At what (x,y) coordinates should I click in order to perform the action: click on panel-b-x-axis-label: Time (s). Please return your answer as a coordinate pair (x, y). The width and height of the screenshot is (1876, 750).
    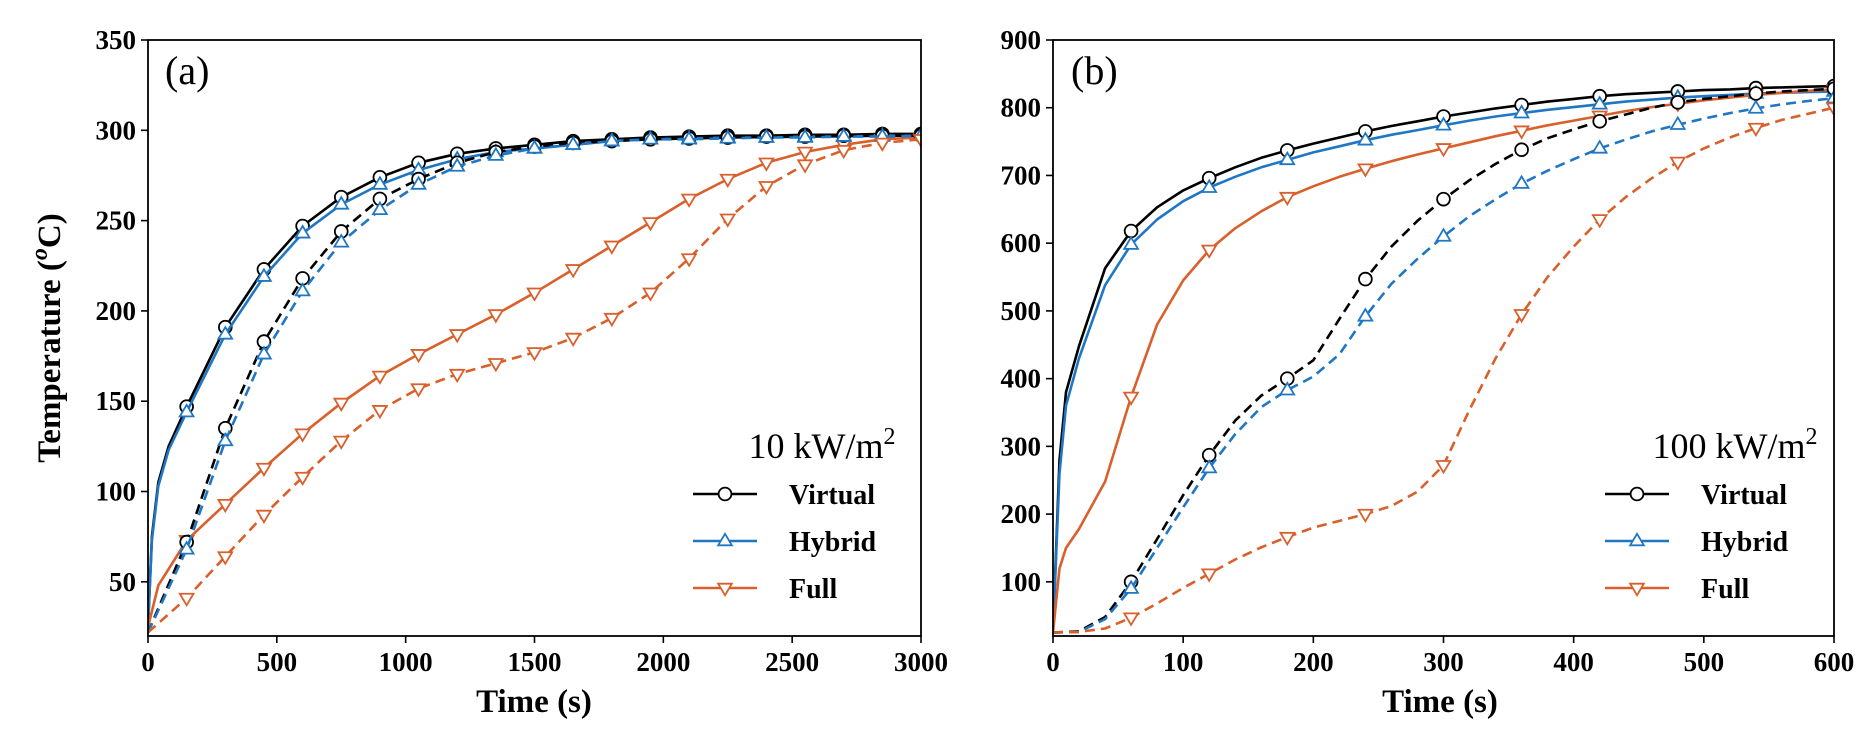
    Looking at the image, I should click on (1440, 702).